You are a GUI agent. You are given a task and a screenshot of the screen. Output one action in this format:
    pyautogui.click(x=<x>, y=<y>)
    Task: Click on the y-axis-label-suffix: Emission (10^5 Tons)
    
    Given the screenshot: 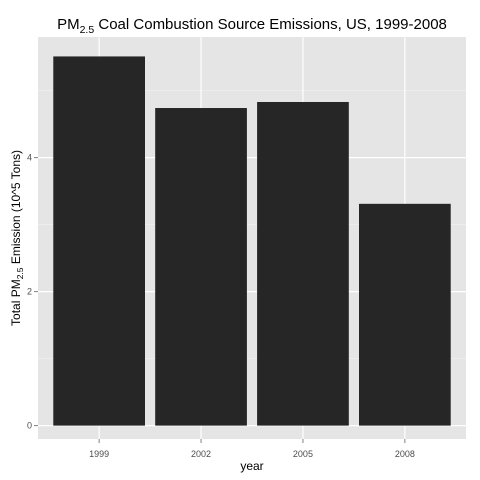 What is the action you would take?
    pyautogui.click(x=16, y=208)
    